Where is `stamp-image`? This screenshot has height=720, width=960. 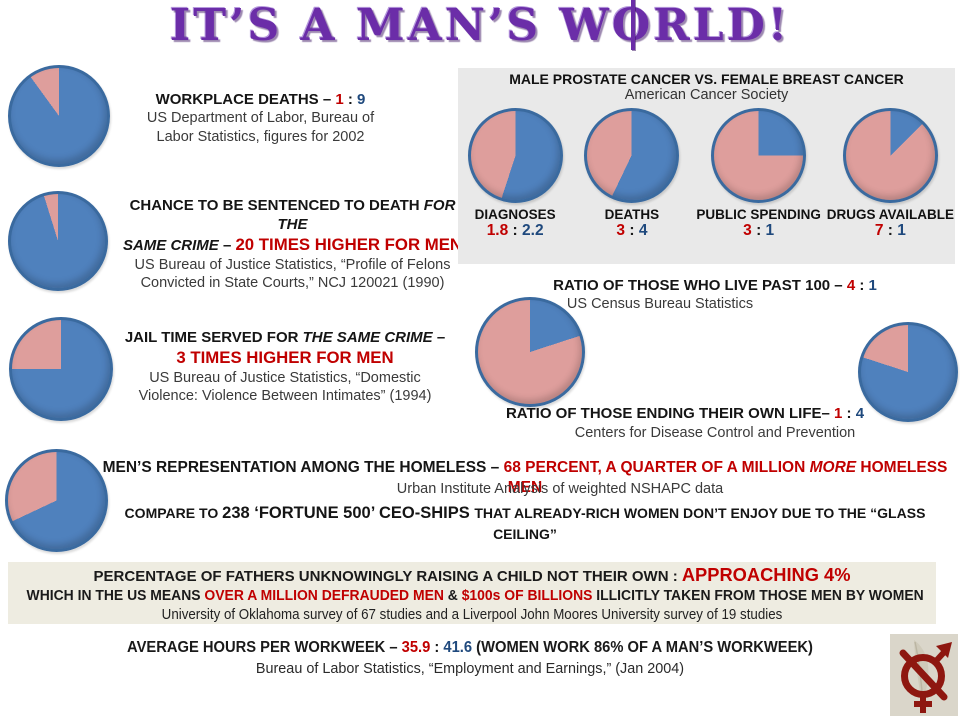
stamp-image is located at coordinates (924, 675).